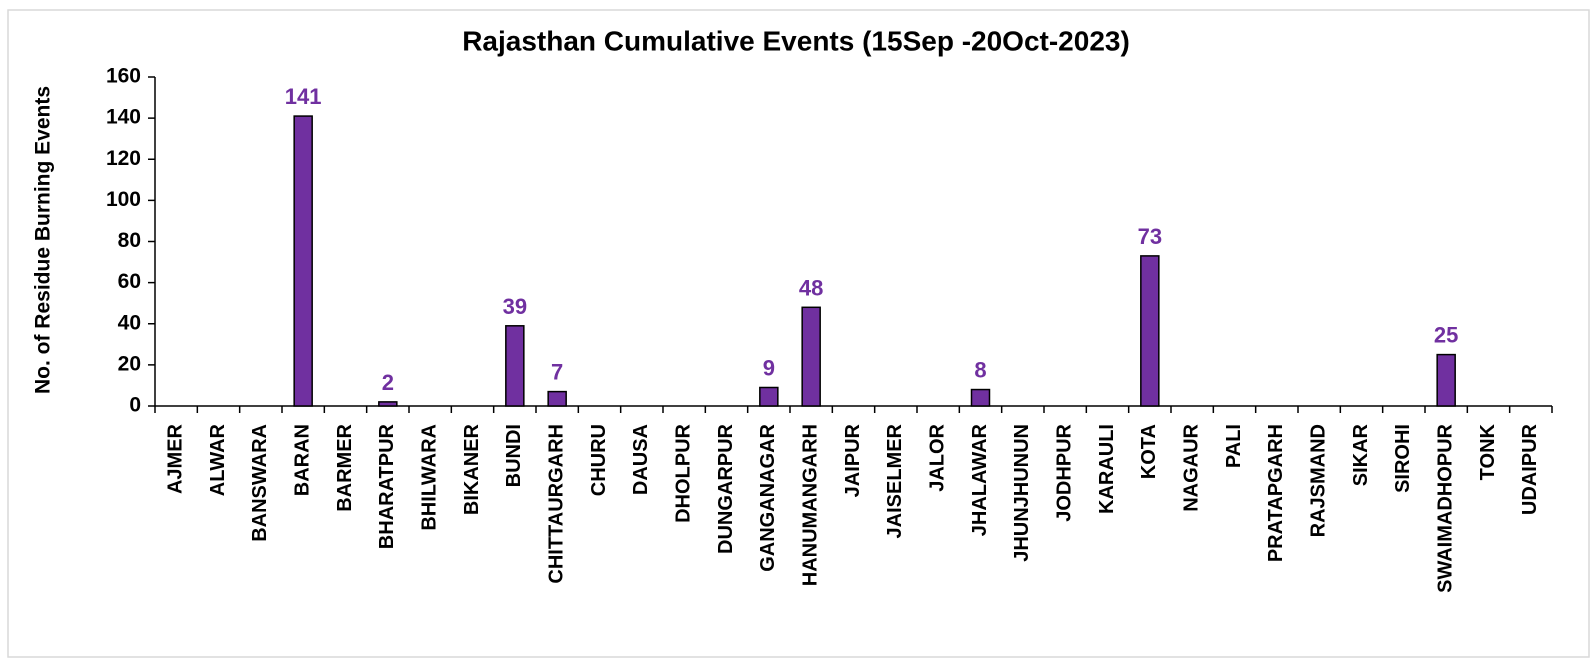 This screenshot has height=660, width=1592. I want to click on x-tick-label: CHURU, so click(599, 460).